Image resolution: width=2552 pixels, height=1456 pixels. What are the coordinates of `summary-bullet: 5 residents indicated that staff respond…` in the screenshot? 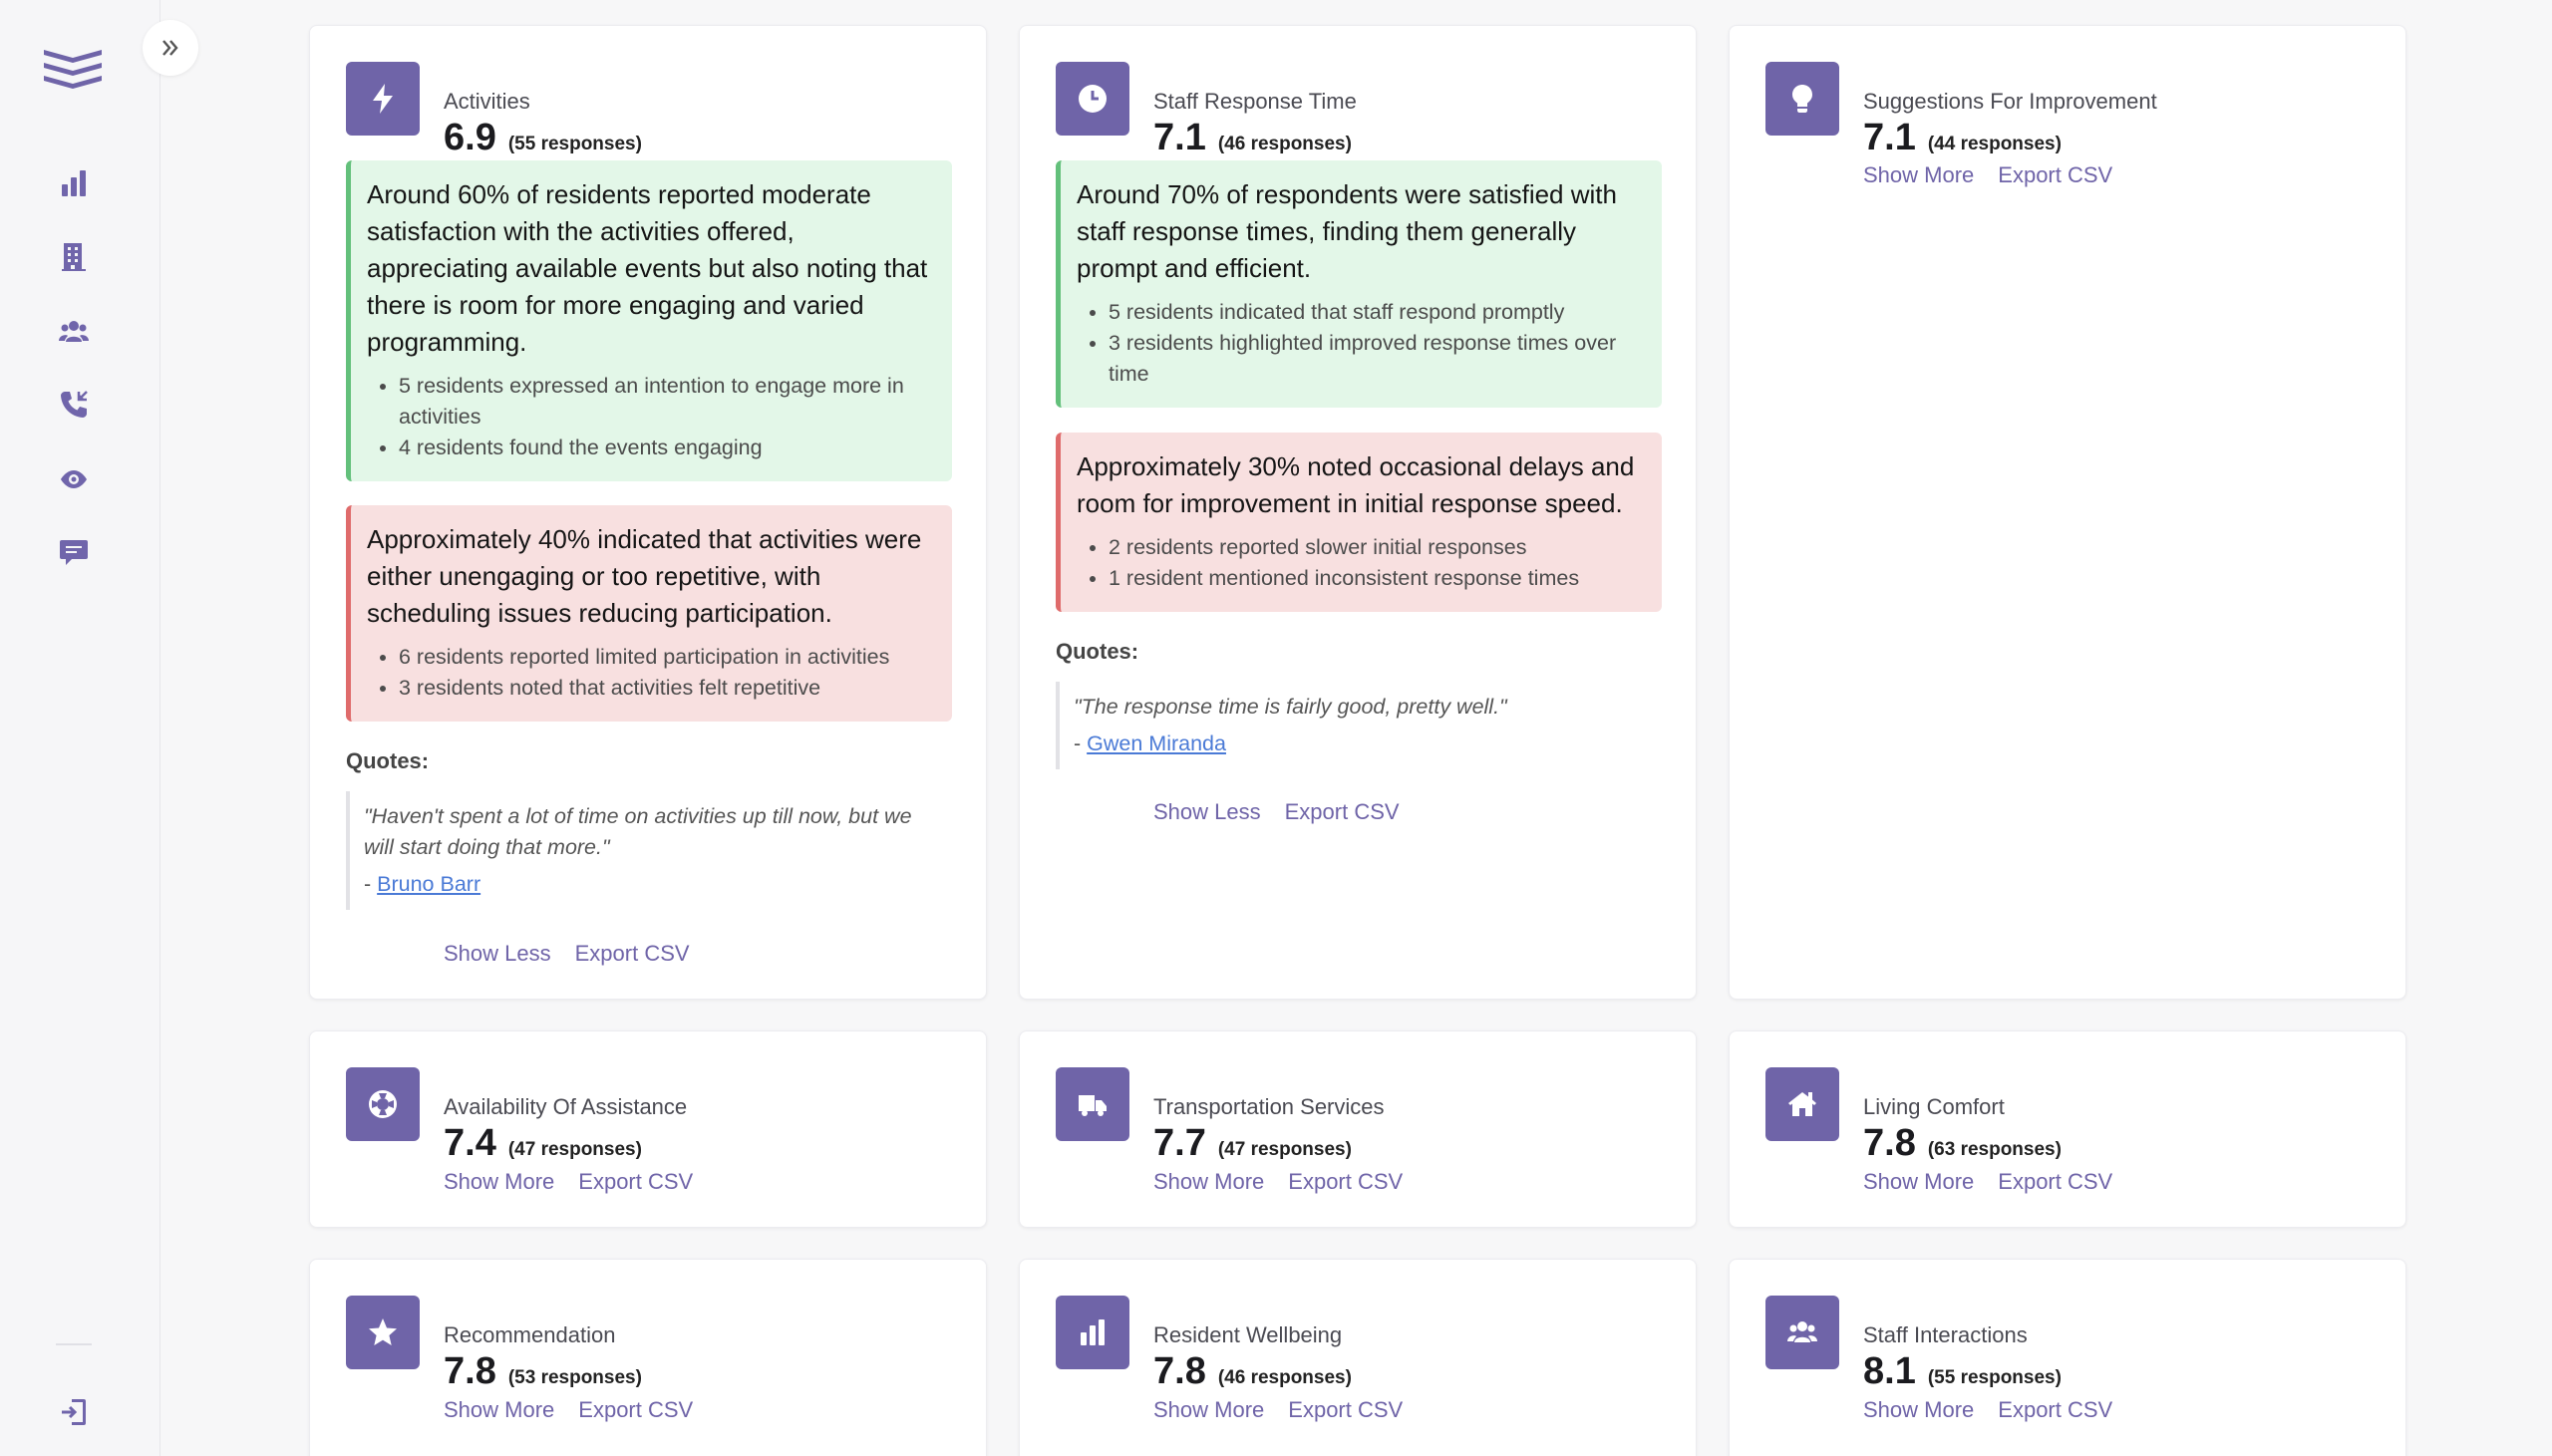 It's located at (1376, 313).